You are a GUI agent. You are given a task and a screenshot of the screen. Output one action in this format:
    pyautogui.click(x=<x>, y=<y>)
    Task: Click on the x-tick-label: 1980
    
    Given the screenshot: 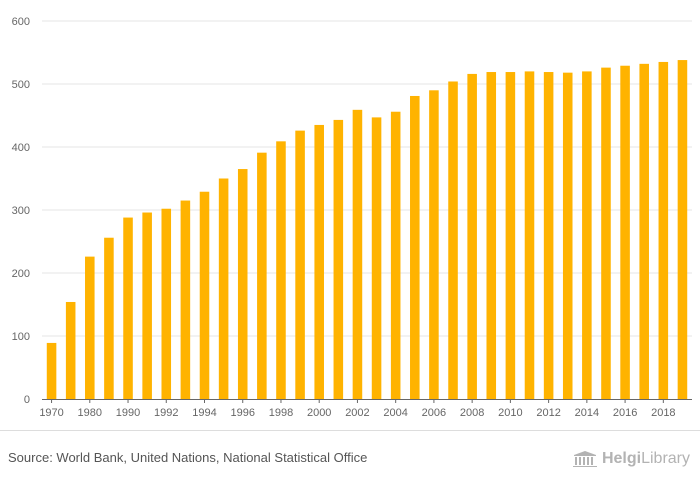 What is the action you would take?
    pyautogui.click(x=90, y=413)
    